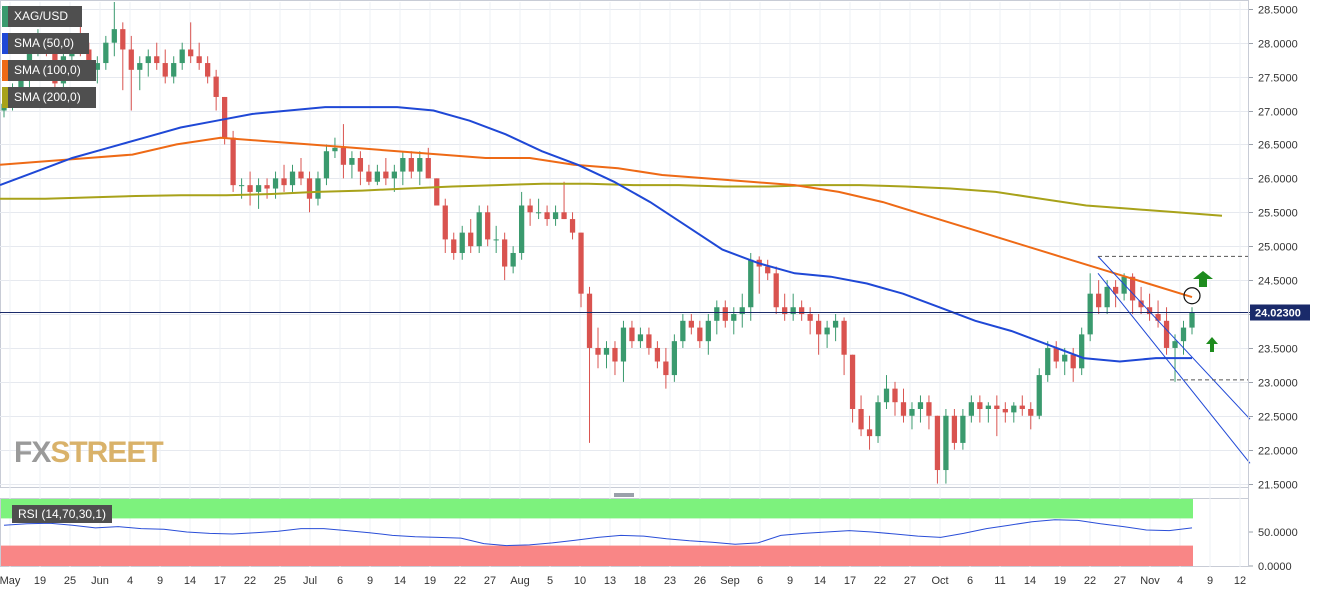 Image resolution: width=1325 pixels, height=598 pixels. What do you see at coordinates (1278, 11) in the screenshot?
I see `price-tick-label: 28.5000` at bounding box center [1278, 11].